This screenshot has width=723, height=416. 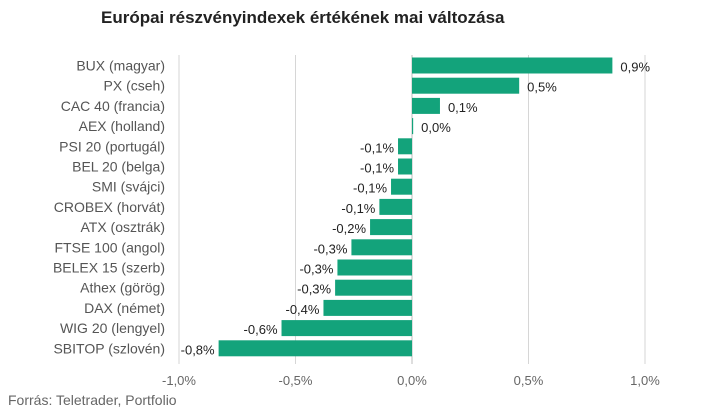 What do you see at coordinates (113, 106) in the screenshot?
I see `category-label: CAC 40 (francia)` at bounding box center [113, 106].